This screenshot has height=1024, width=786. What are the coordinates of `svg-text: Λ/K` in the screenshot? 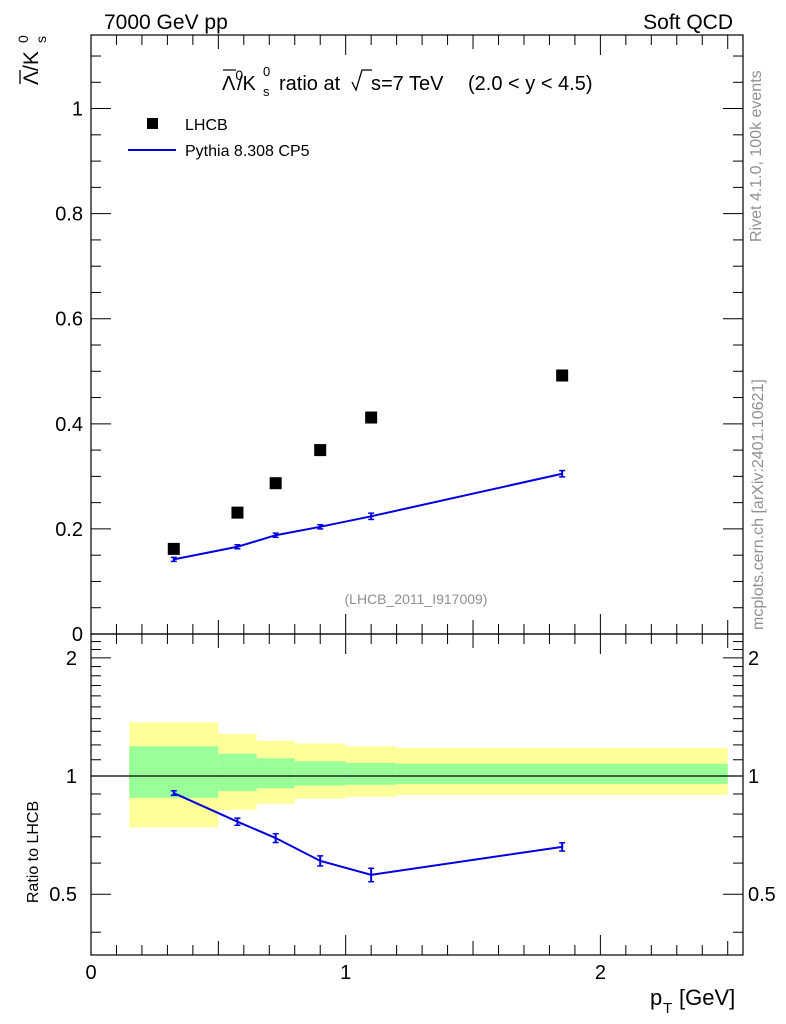 It's located at (31, 68).